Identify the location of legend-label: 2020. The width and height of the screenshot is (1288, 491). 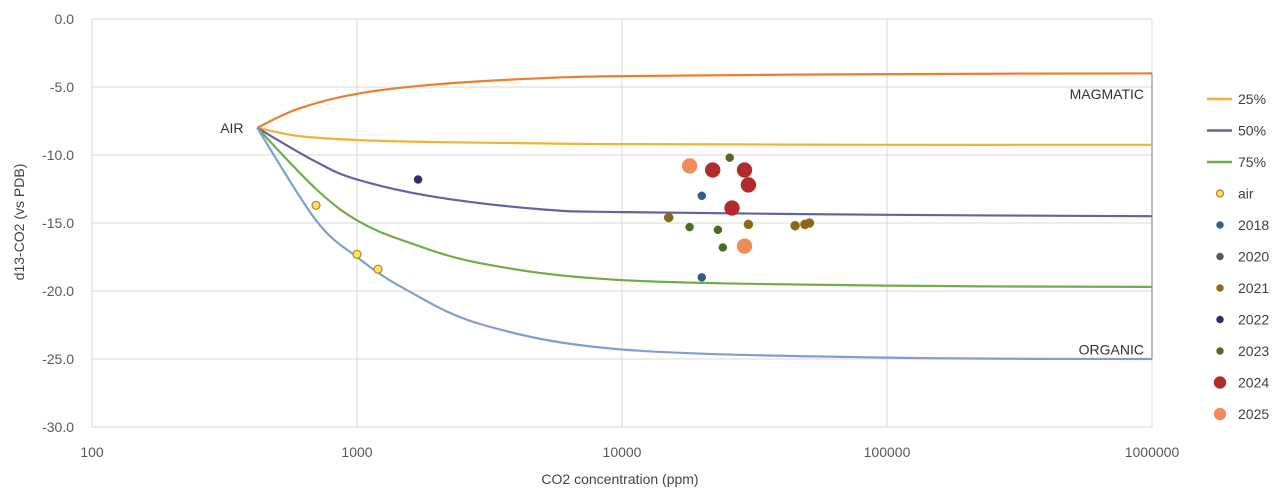
(1253, 257).